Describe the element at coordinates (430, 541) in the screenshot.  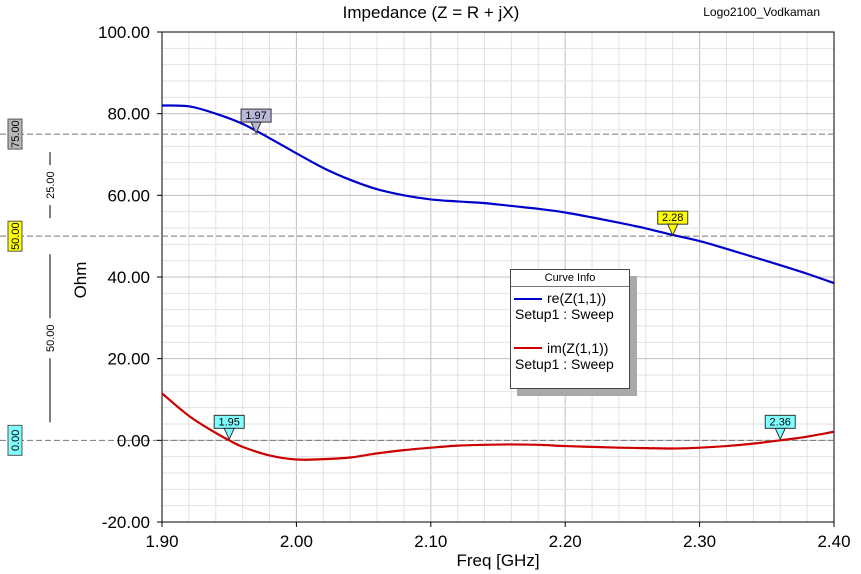
I see `x-tick-label: 2.10` at that location.